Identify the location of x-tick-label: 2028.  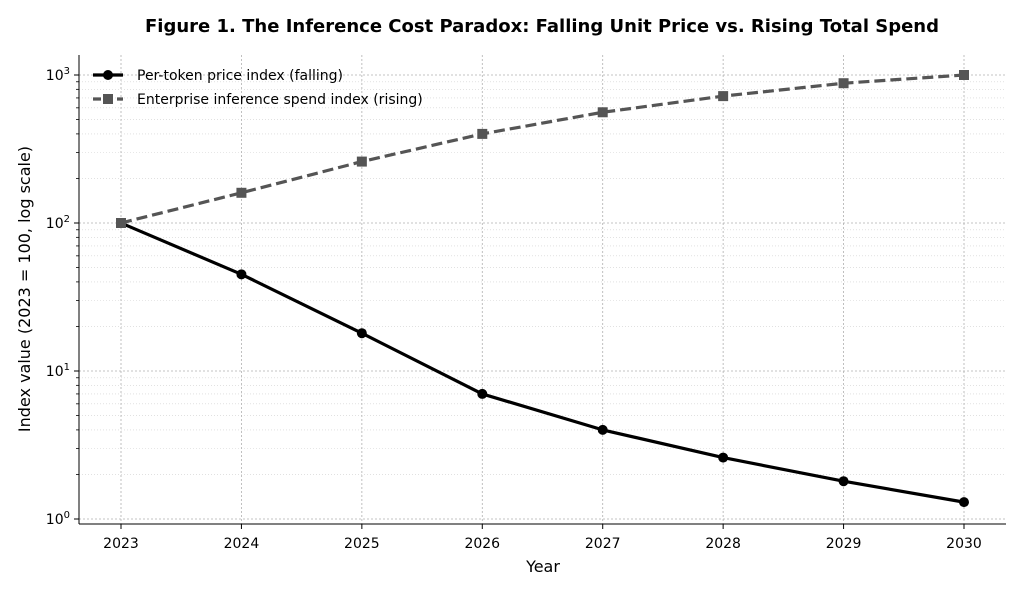
(723, 544).